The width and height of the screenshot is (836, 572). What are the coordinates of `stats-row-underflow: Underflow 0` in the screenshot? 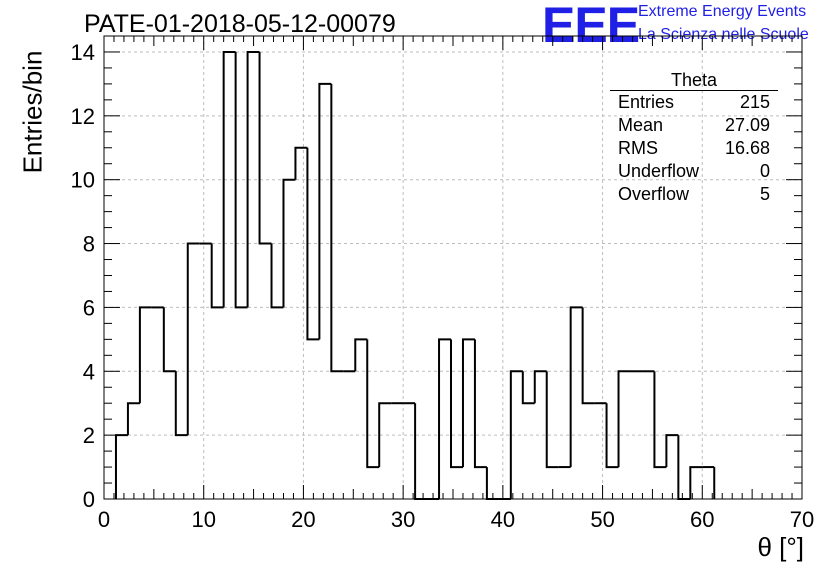 It's located at (694, 171).